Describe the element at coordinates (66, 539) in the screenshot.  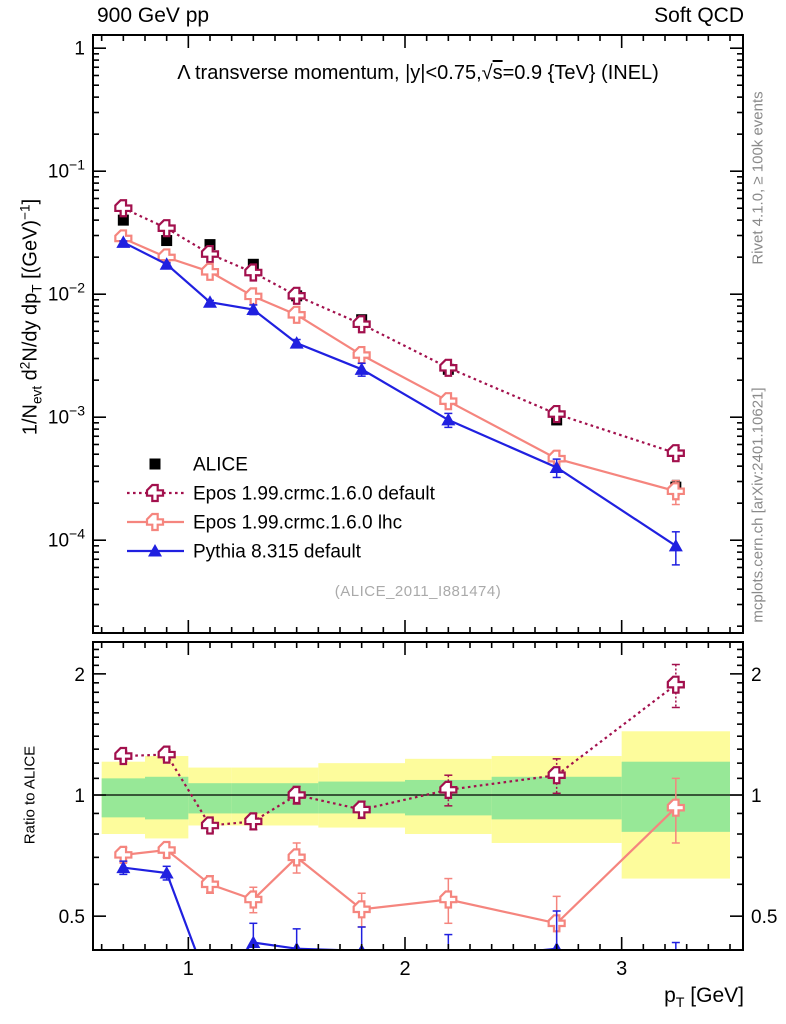
I see `svg-text: 10⁻⁴` at that location.